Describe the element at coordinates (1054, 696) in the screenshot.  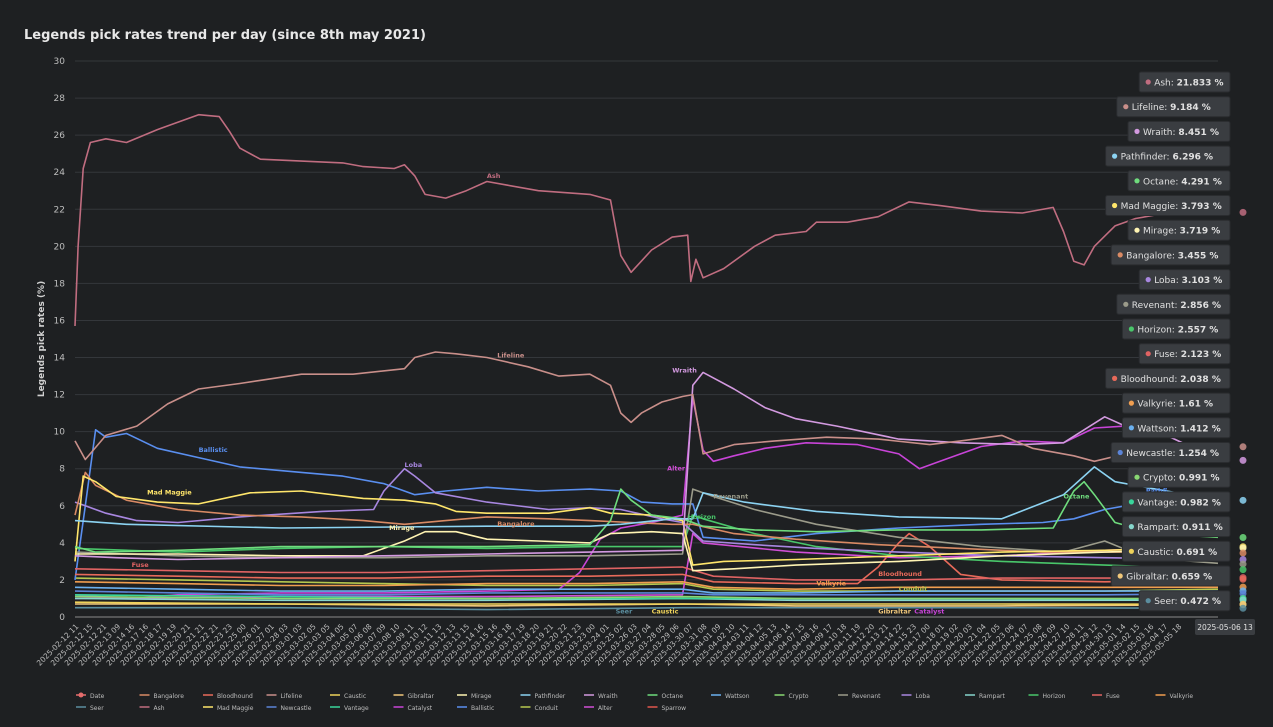
I see `legend-label: Horizon` at that location.